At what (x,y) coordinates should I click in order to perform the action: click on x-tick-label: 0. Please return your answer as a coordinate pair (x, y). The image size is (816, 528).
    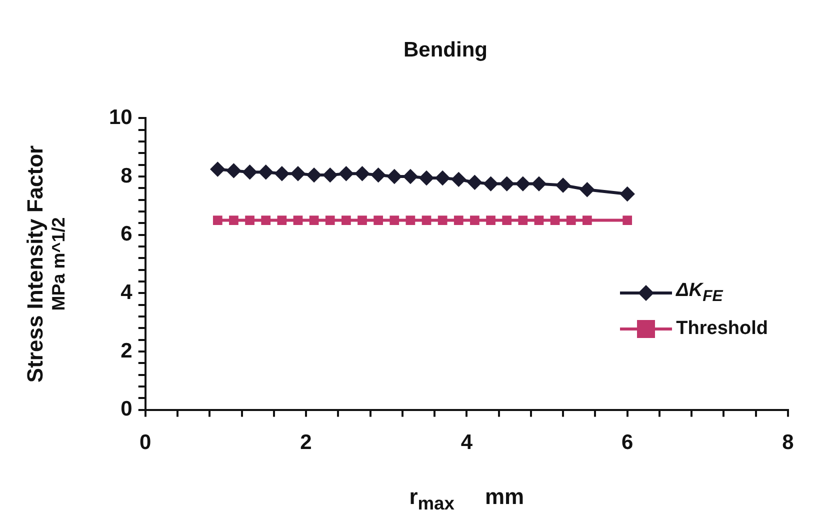
    Looking at the image, I should click on (146, 442).